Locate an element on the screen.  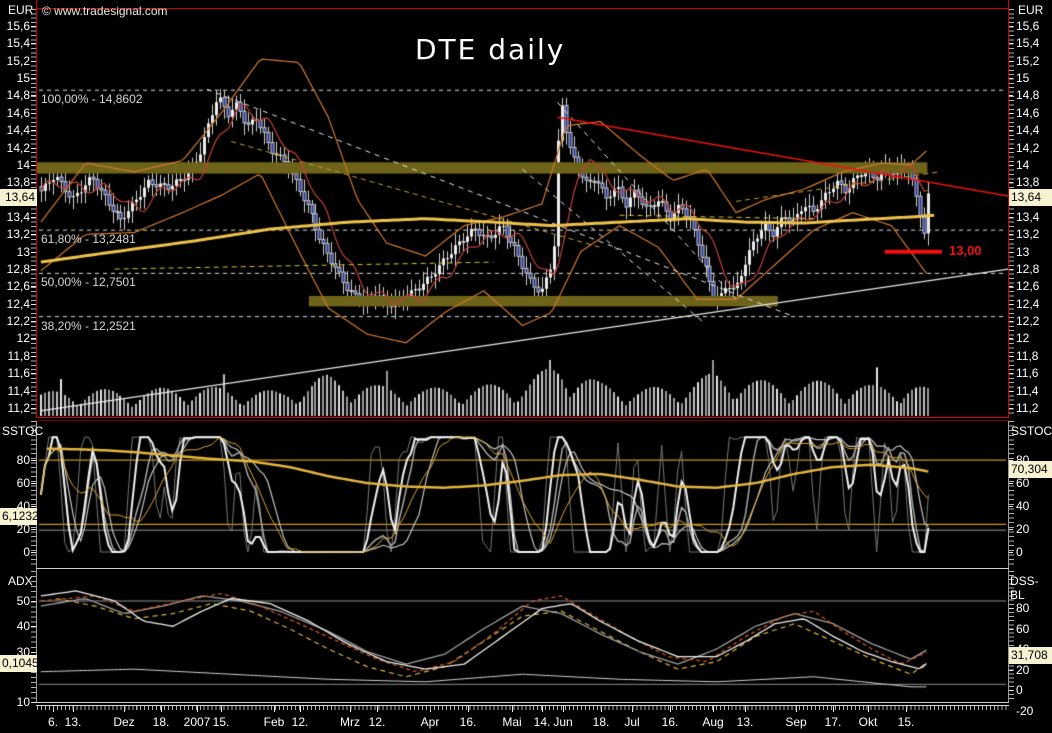
sstoc-tick-label-left: 60 is located at coordinates (23, 483).